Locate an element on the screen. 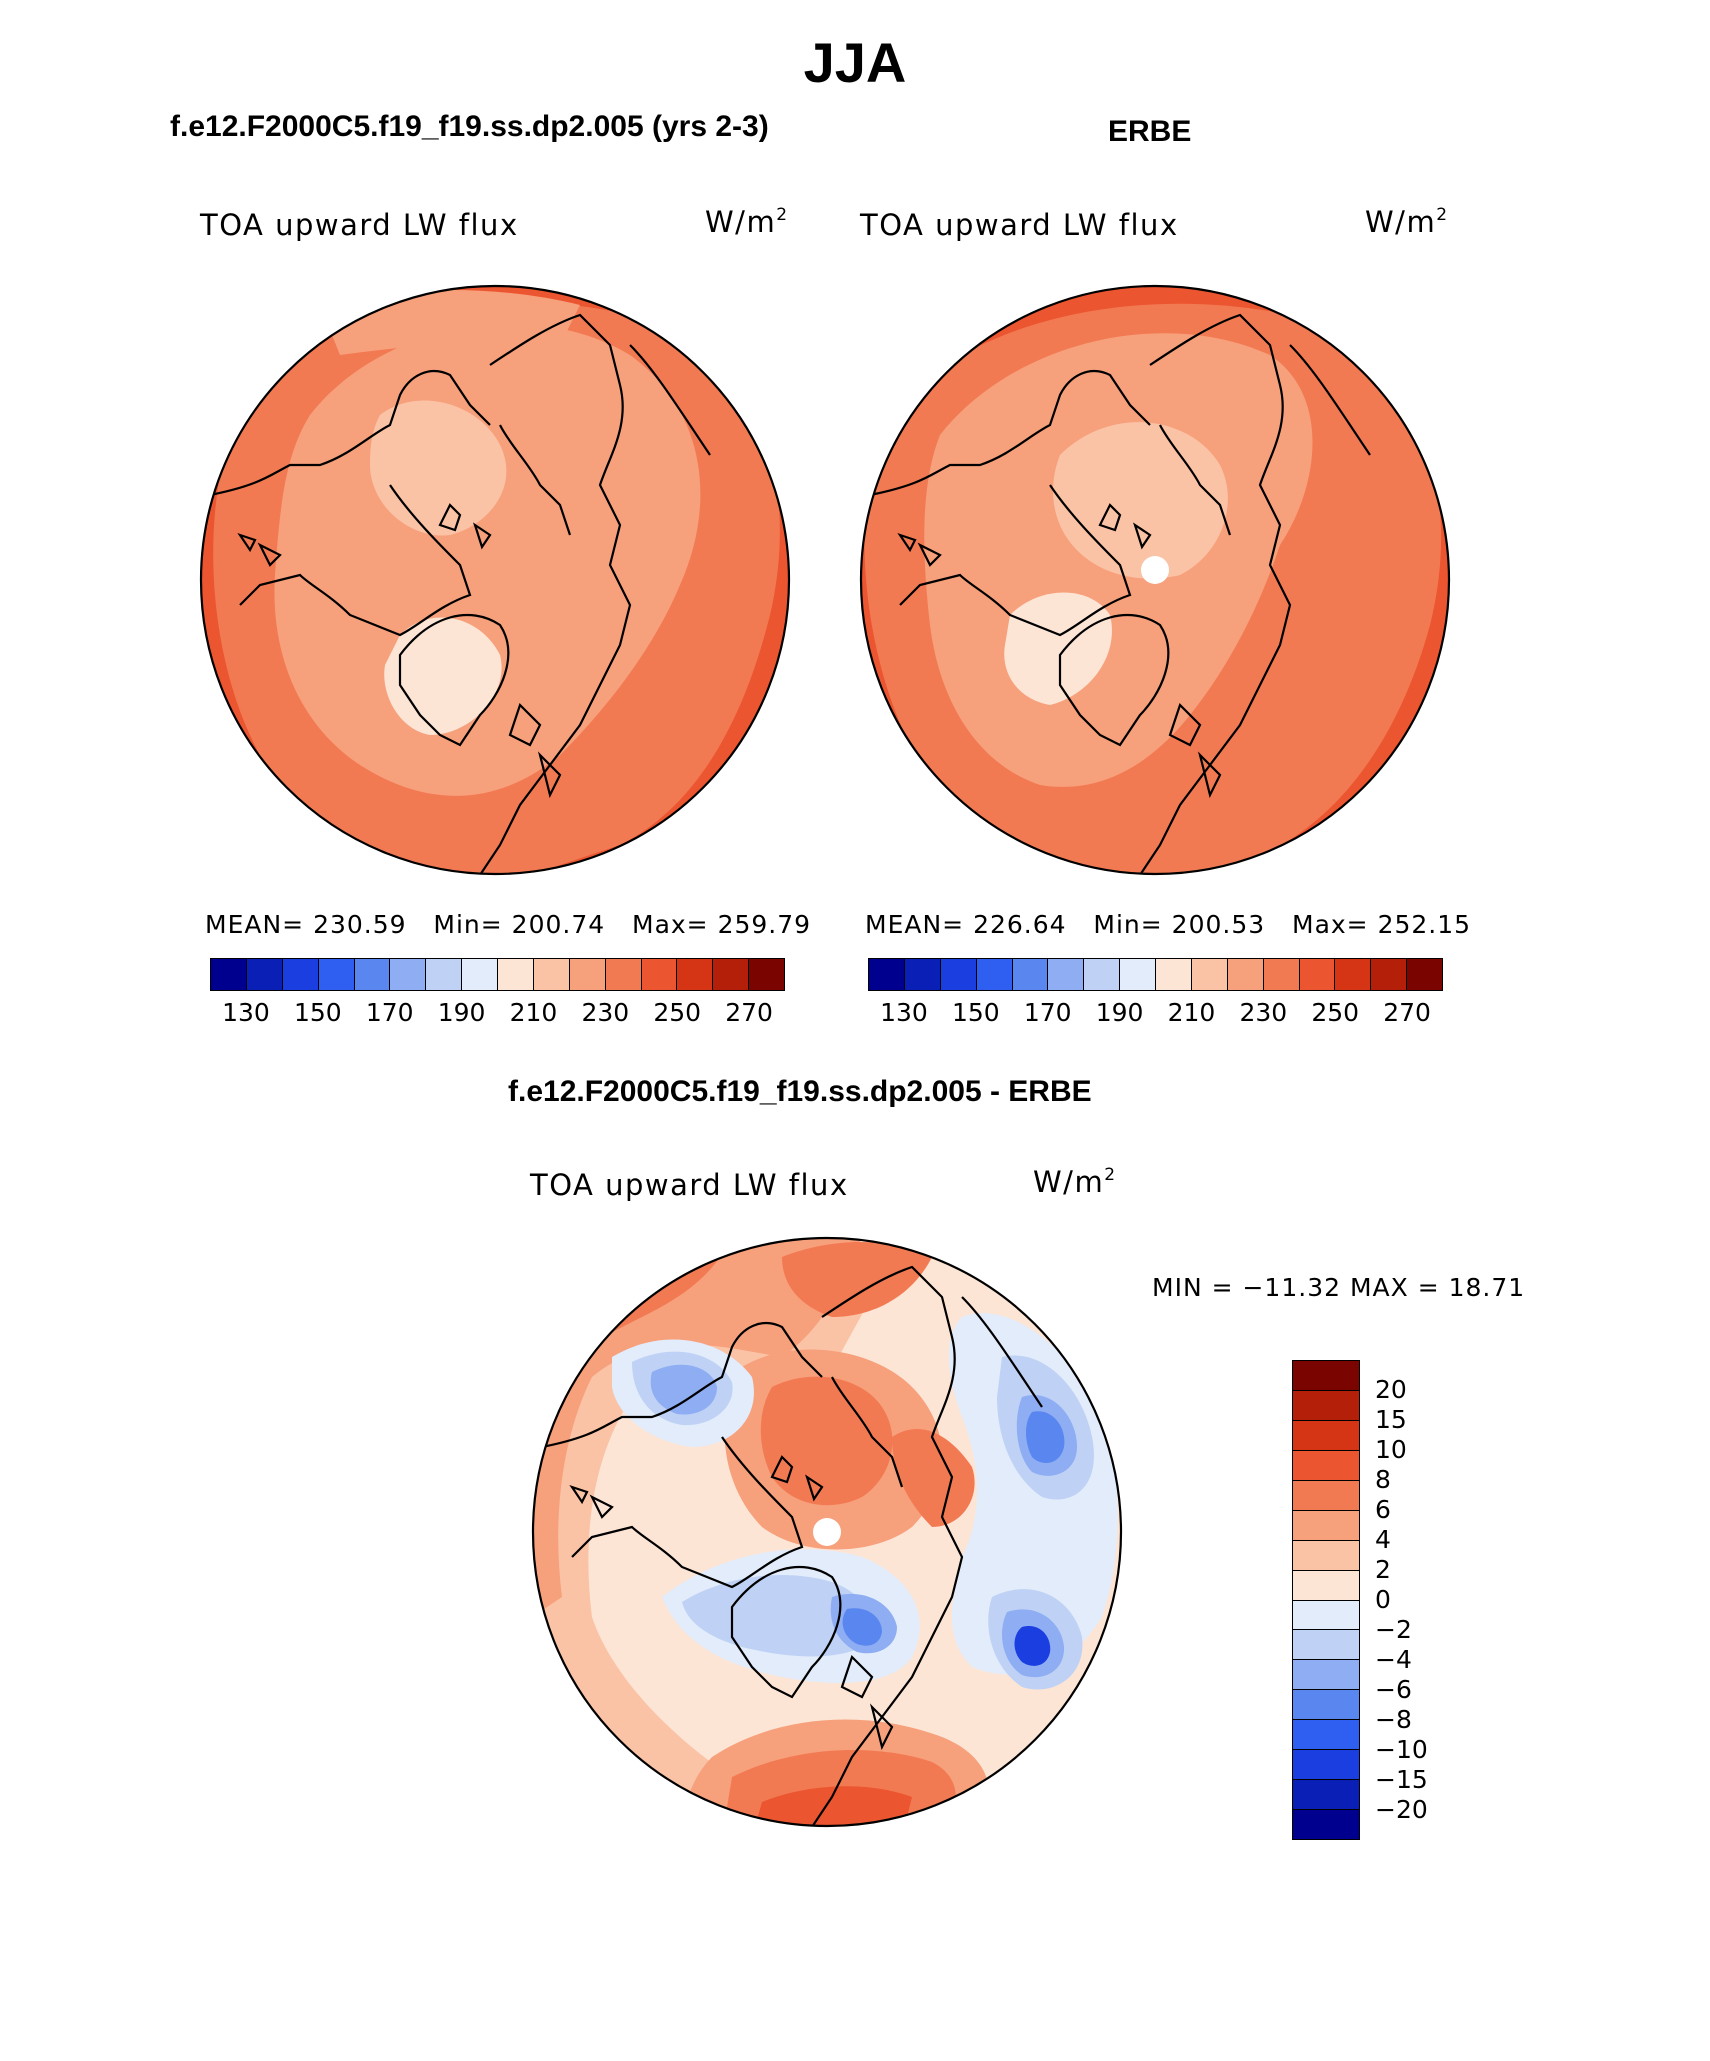 The width and height of the screenshot is (1710, 2061). model-colorbar is located at coordinates (497, 974).